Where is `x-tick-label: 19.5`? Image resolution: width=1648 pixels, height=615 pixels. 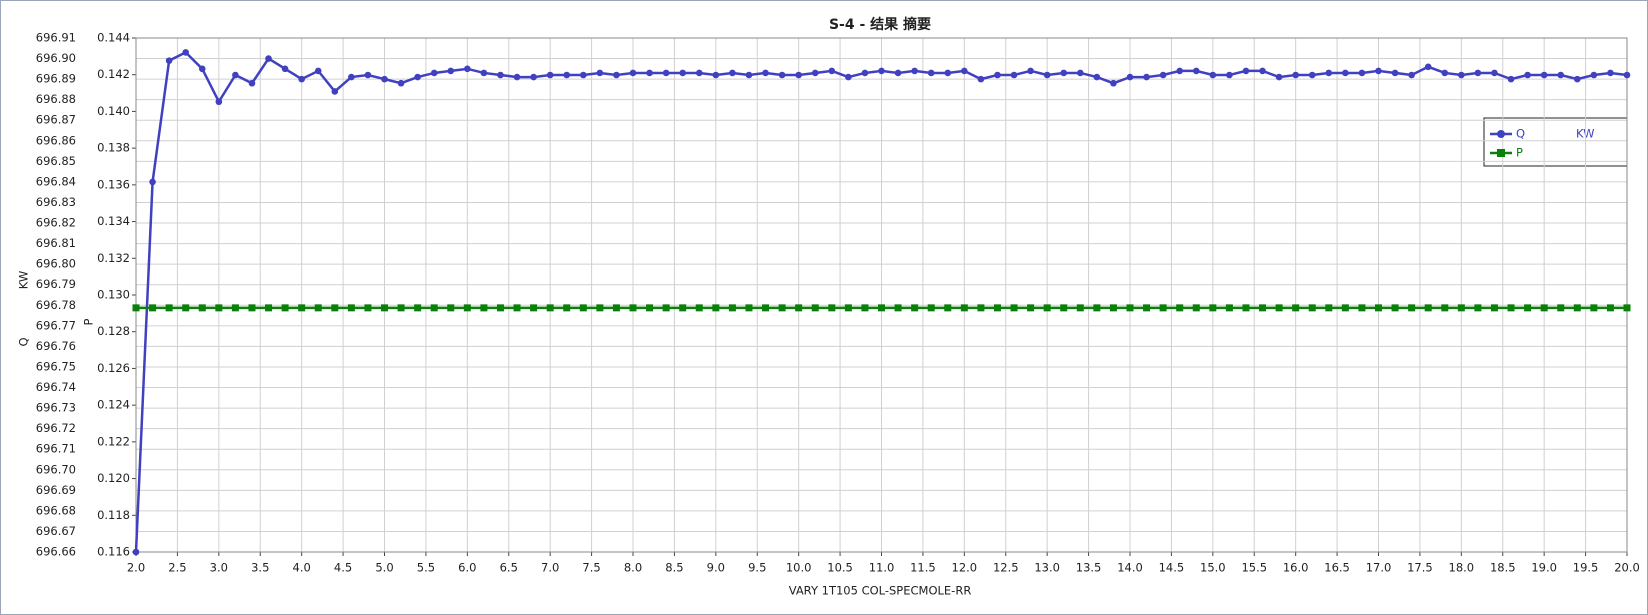
x-tick-label: 19.5 is located at coordinates (1586, 568).